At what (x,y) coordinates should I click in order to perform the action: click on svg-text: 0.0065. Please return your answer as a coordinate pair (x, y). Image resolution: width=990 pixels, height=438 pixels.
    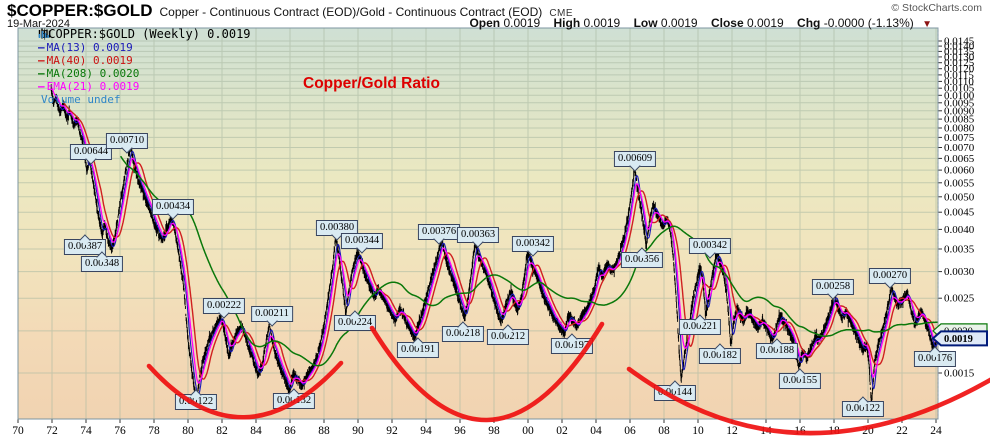
    Looking at the image, I should click on (959, 159).